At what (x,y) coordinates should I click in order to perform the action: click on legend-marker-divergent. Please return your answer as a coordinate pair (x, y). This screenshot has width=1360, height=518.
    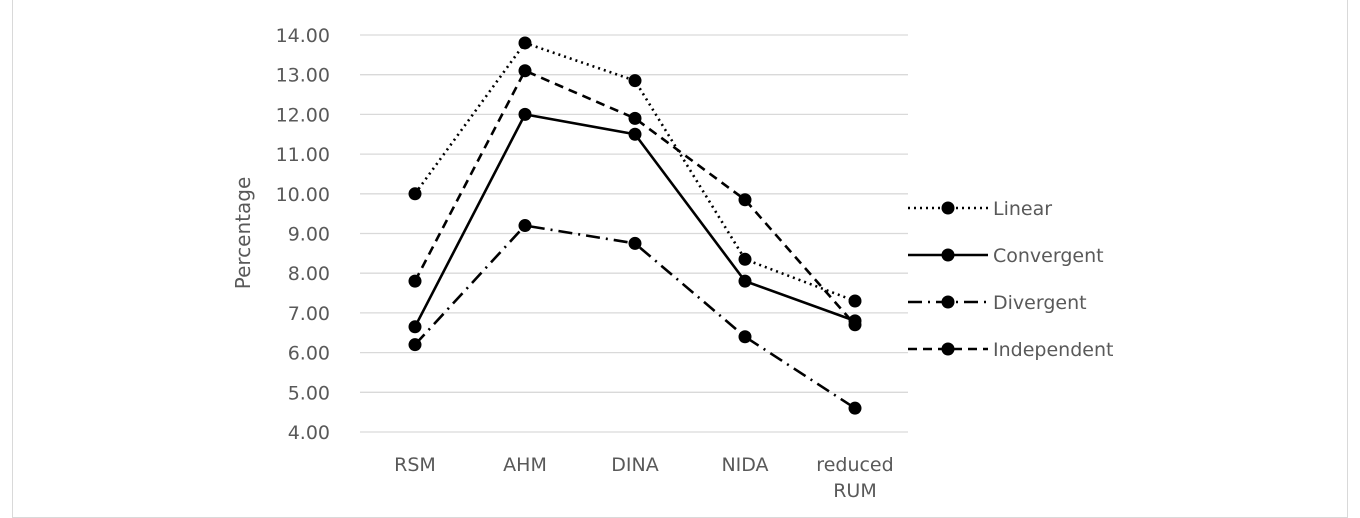
    Looking at the image, I should click on (948, 302).